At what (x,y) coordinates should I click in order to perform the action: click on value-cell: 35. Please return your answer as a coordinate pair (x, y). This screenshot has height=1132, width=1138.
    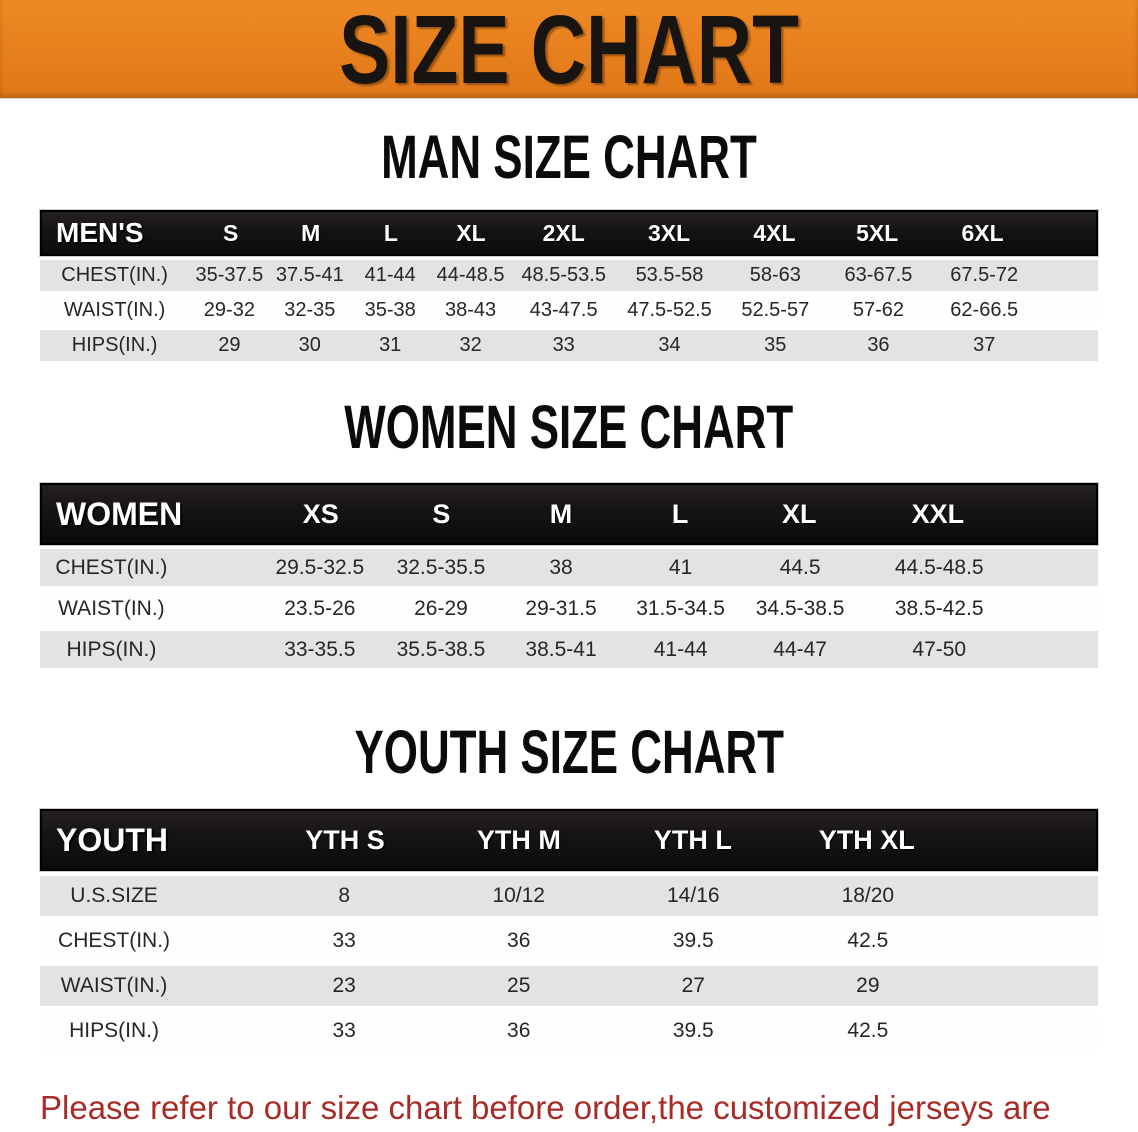
    Looking at the image, I should click on (775, 345).